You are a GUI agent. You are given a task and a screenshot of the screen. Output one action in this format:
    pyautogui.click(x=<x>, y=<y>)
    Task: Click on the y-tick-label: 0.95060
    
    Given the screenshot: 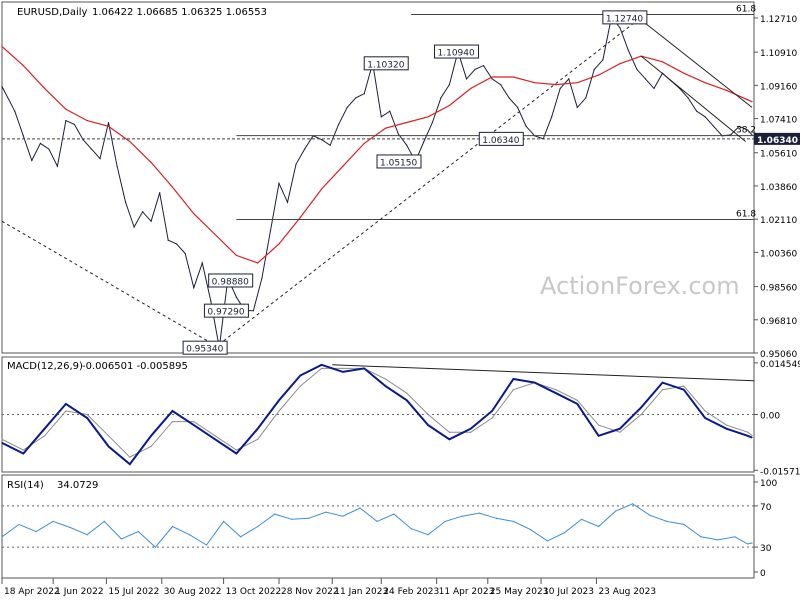 What is the action you would take?
    pyautogui.click(x=778, y=355)
    